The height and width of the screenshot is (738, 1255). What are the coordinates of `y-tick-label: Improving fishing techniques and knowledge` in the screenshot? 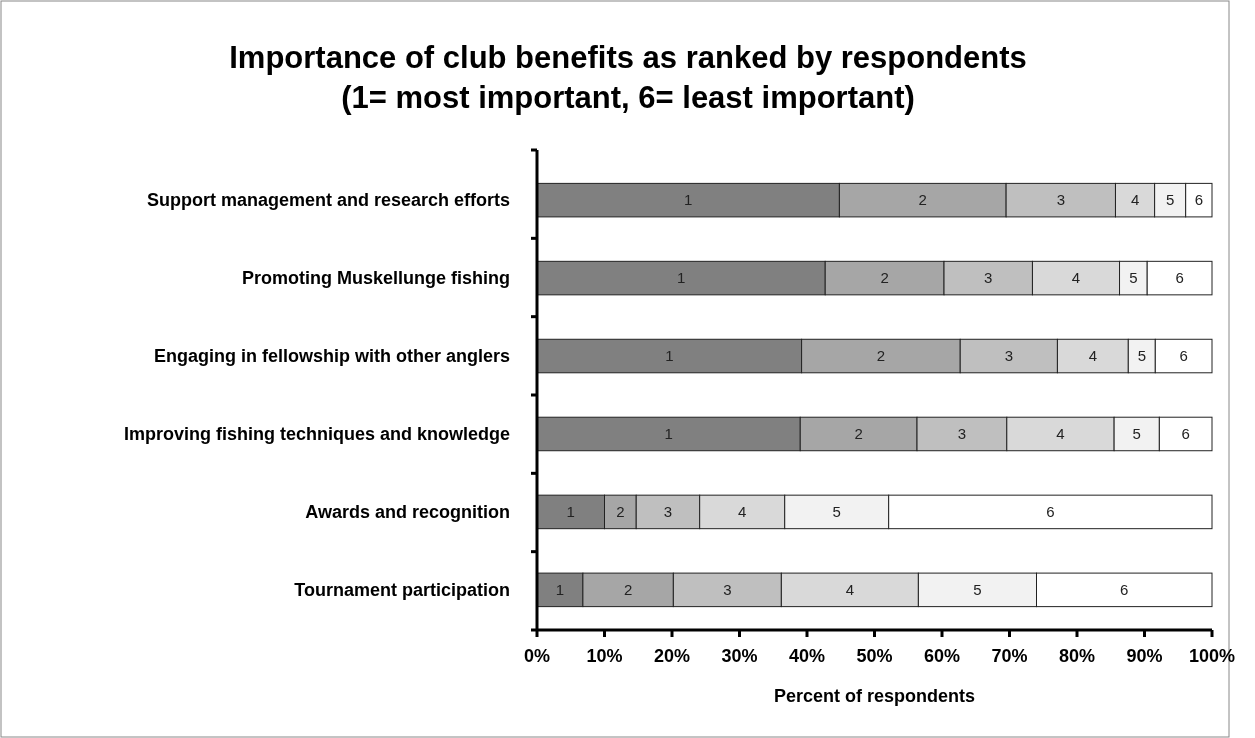 It's located at (316, 434).